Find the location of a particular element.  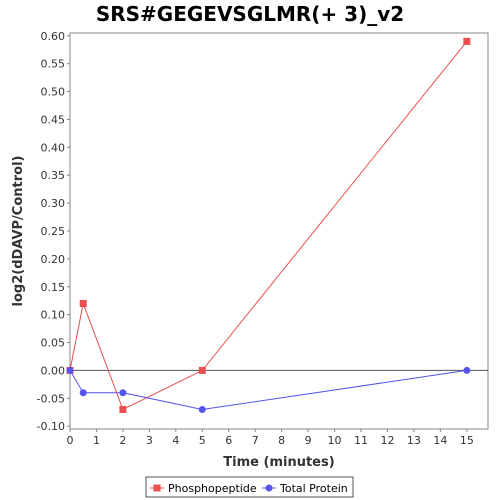

y-tick-label: 0.10 is located at coordinates (53, 315).